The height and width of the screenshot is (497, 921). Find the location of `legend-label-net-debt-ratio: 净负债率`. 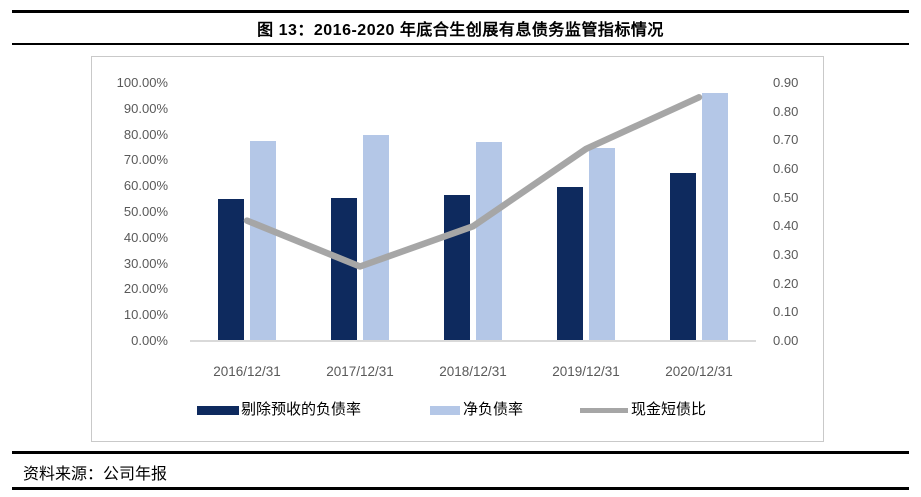

legend-label-net-debt-ratio: 净负债率 is located at coordinates (493, 410).